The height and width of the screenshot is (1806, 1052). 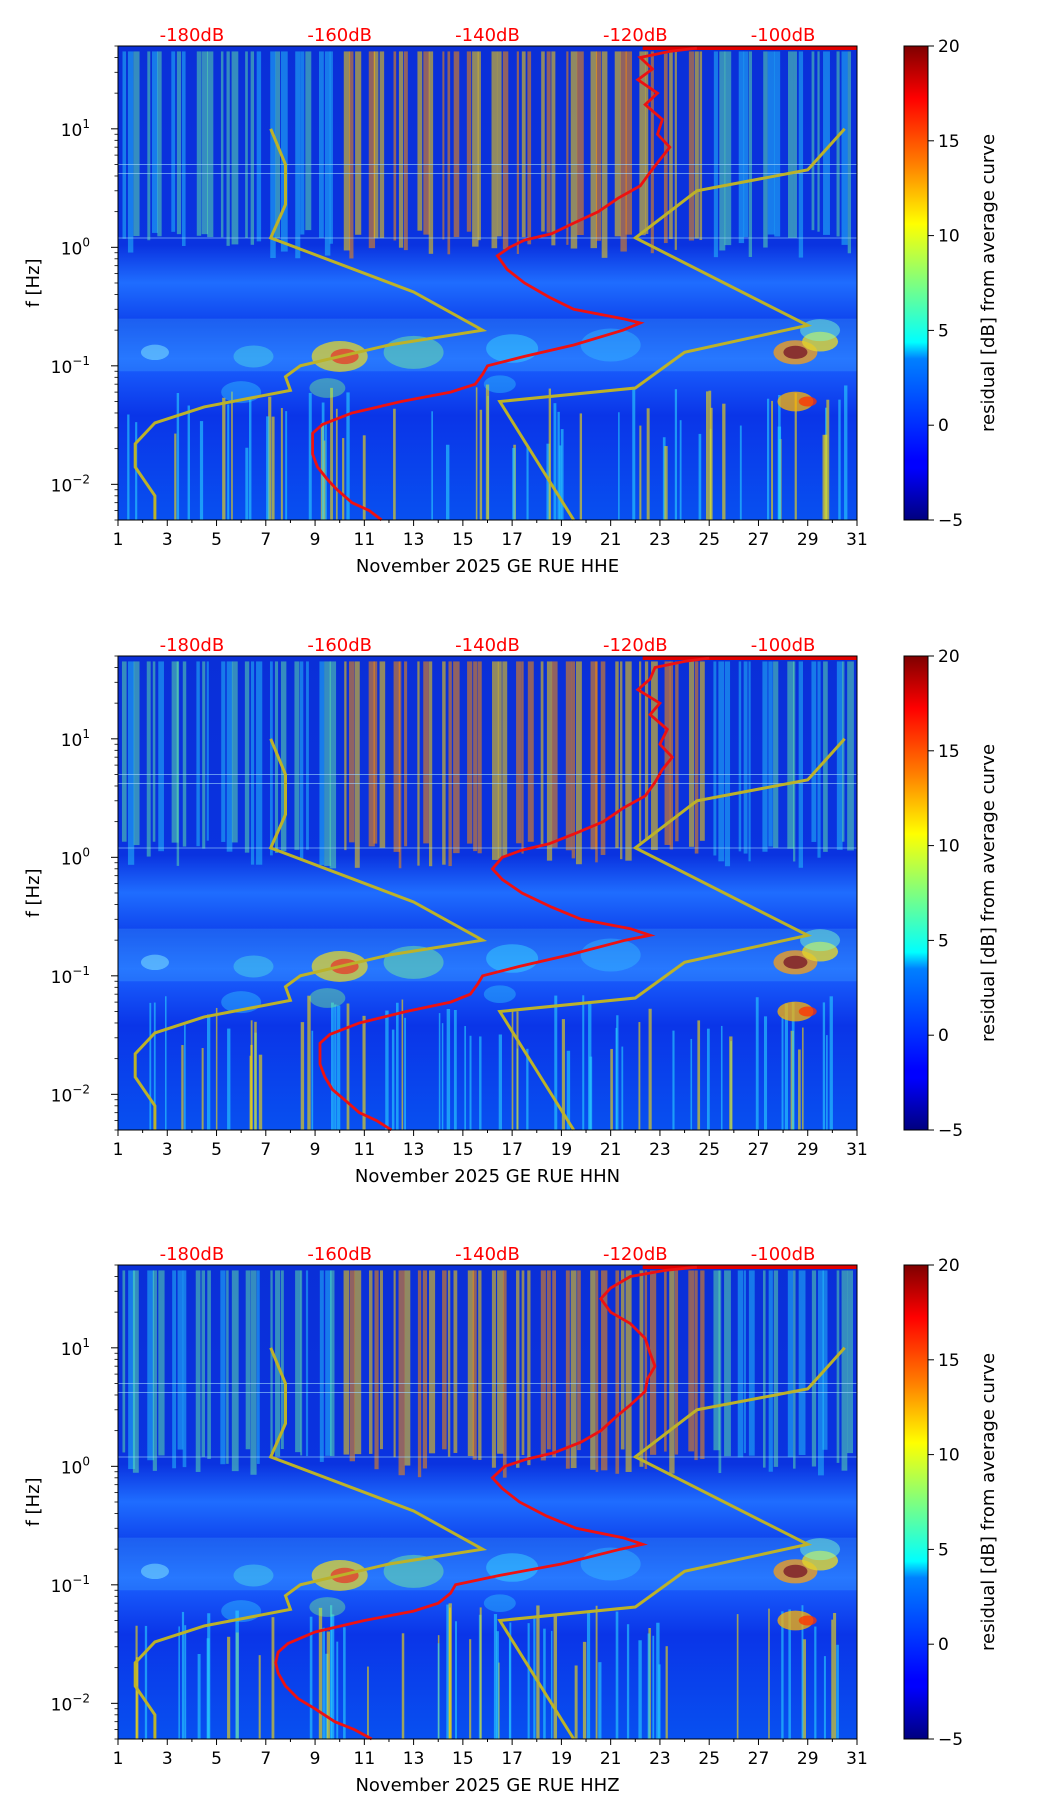 What do you see at coordinates (86, 852) in the screenshot?
I see `y-tick-exponent: 0` at bounding box center [86, 852].